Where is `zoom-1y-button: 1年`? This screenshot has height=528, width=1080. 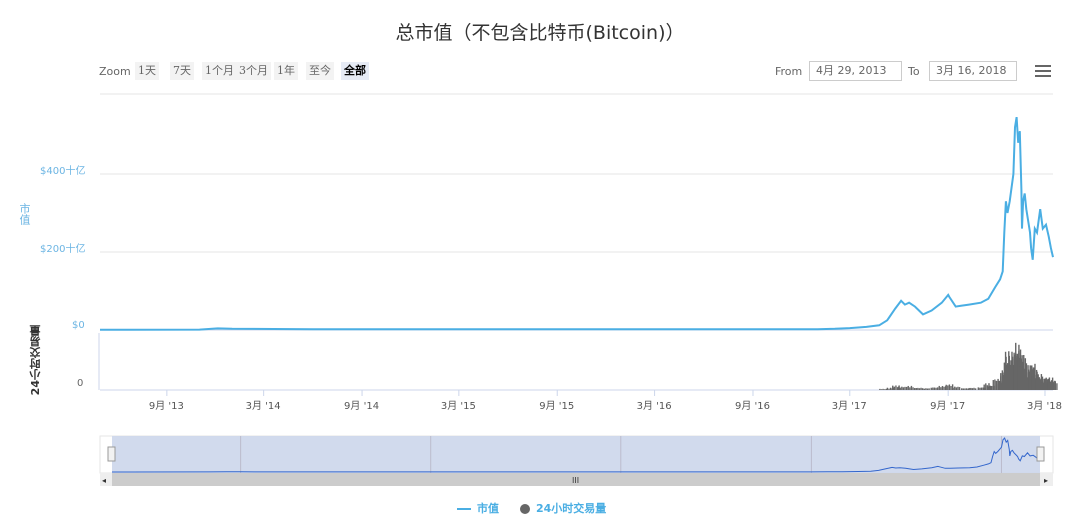
zoom-1y-button: 1年 is located at coordinates (286, 71).